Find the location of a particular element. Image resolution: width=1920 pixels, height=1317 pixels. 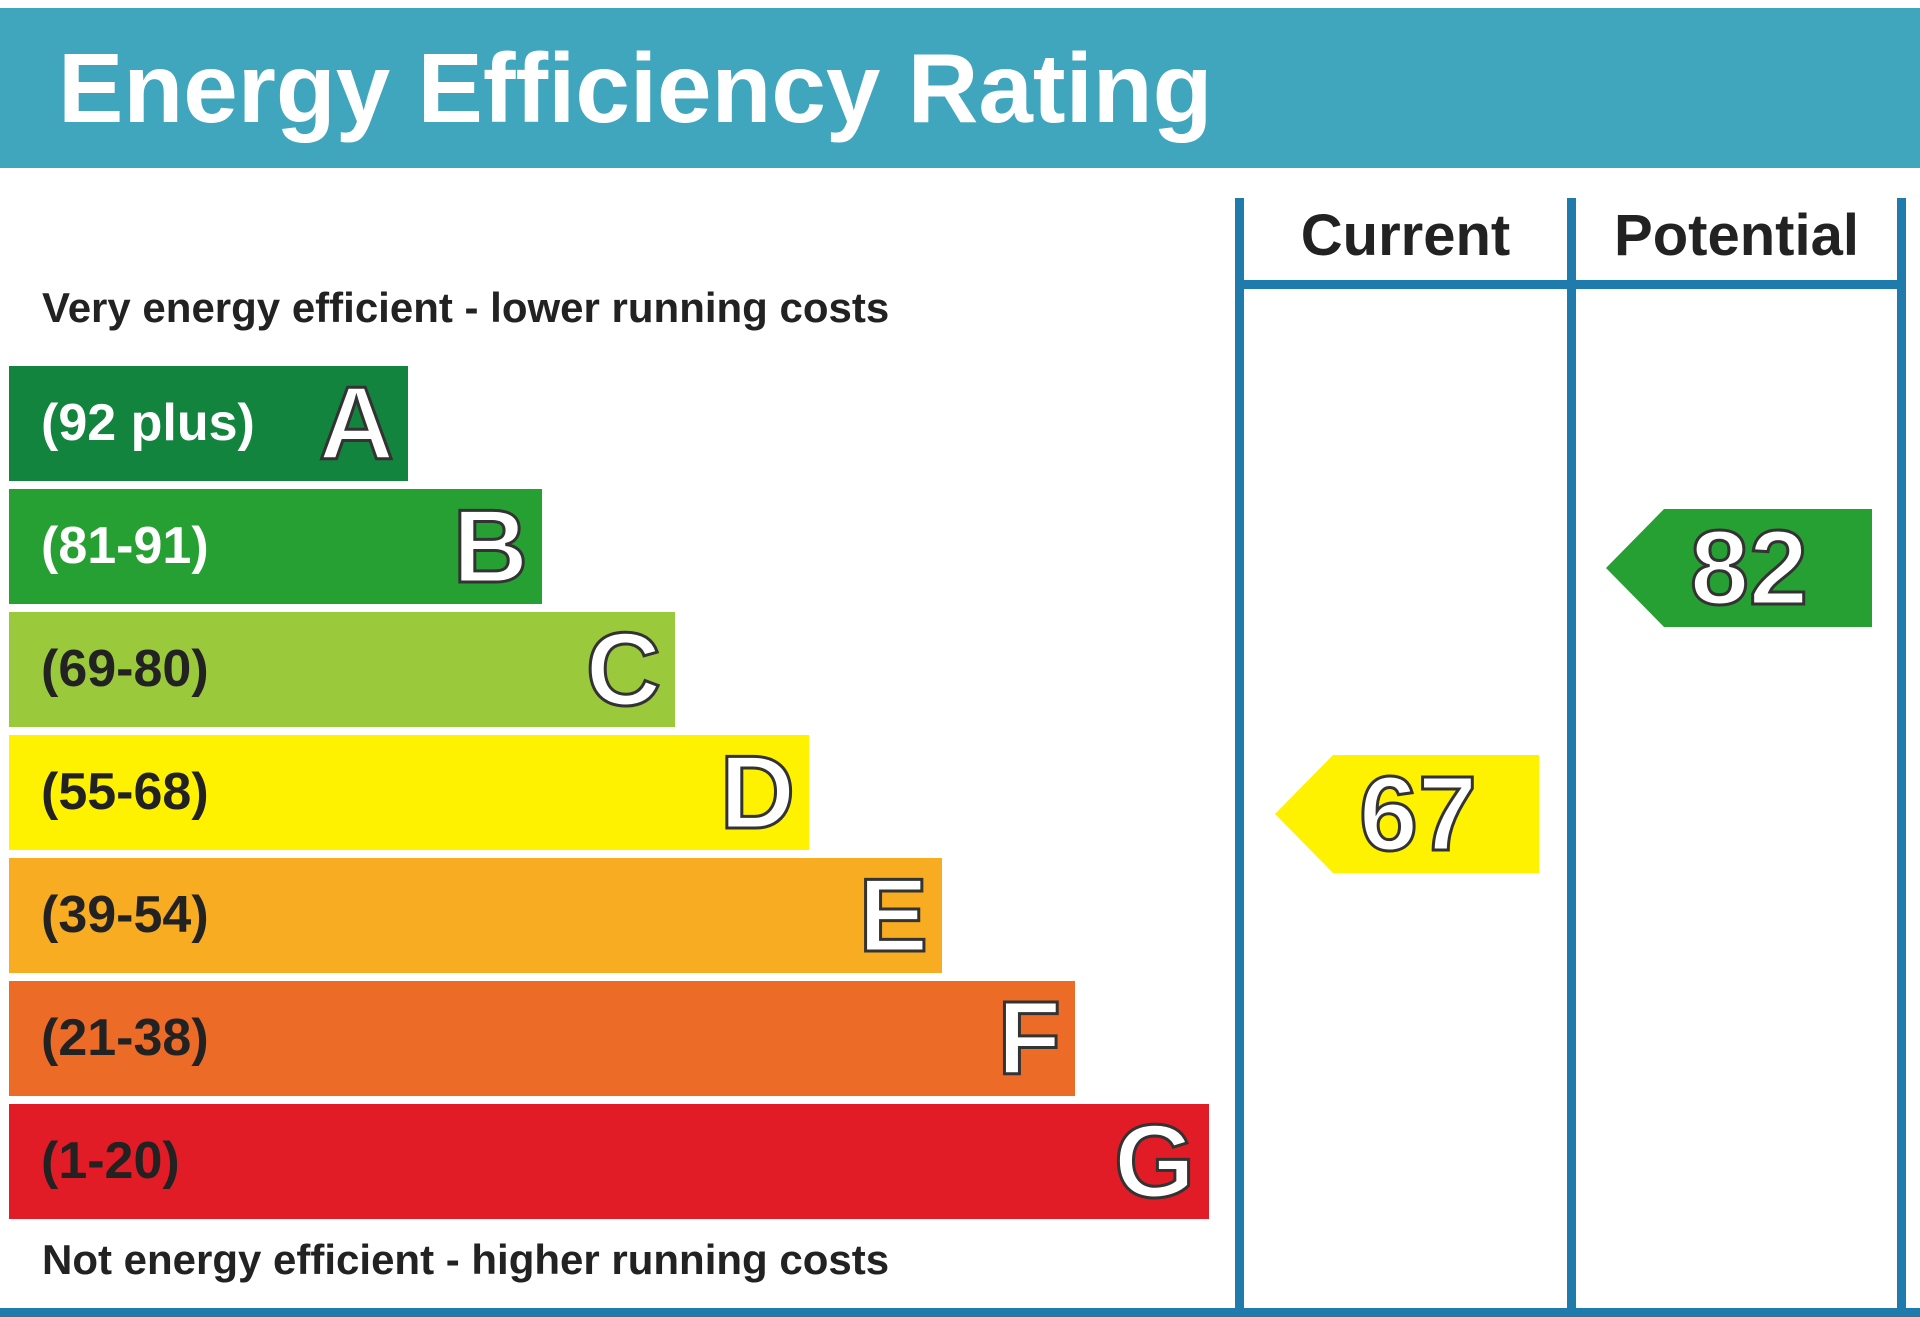

current-arrow-shape is located at coordinates (1407, 814).